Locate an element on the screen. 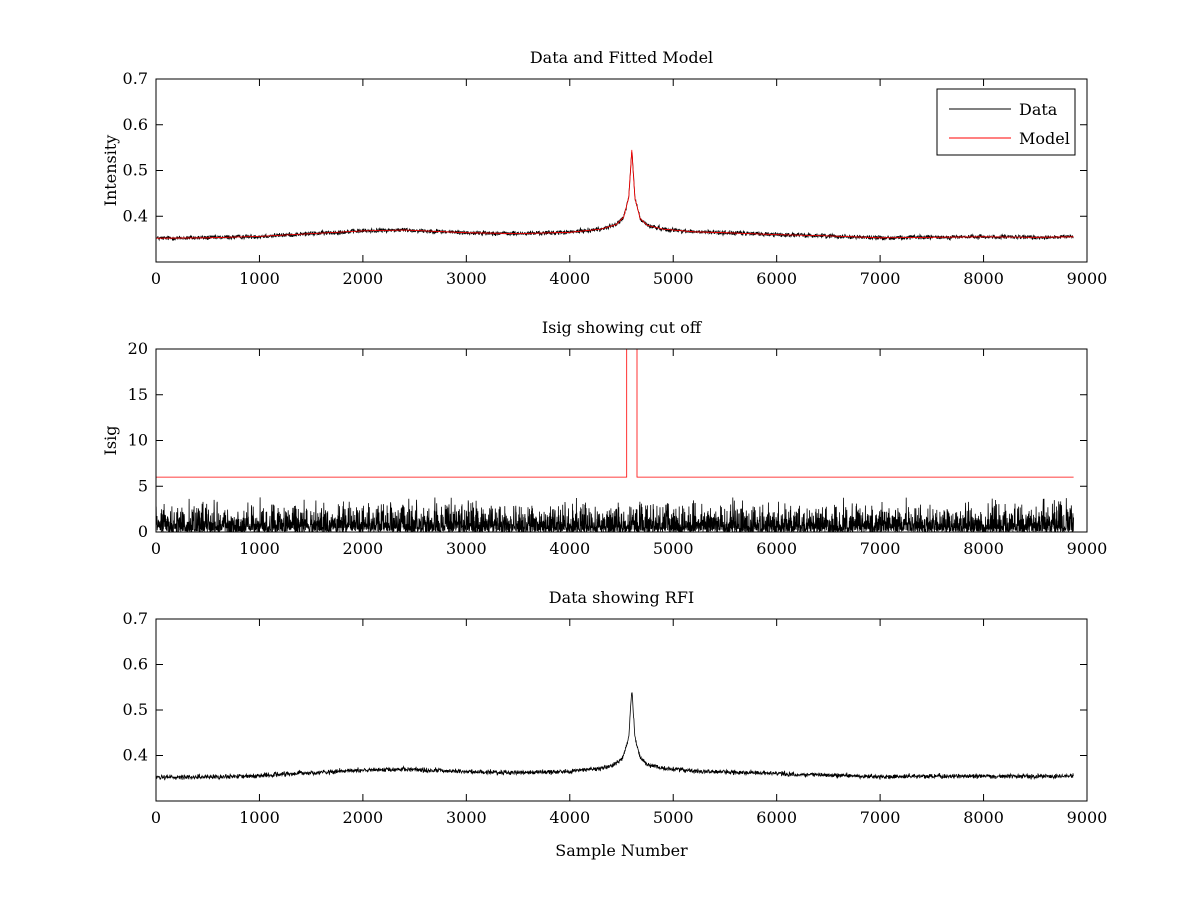 This screenshot has height=900, width=1200. series-line-isig is located at coordinates (615, 514).